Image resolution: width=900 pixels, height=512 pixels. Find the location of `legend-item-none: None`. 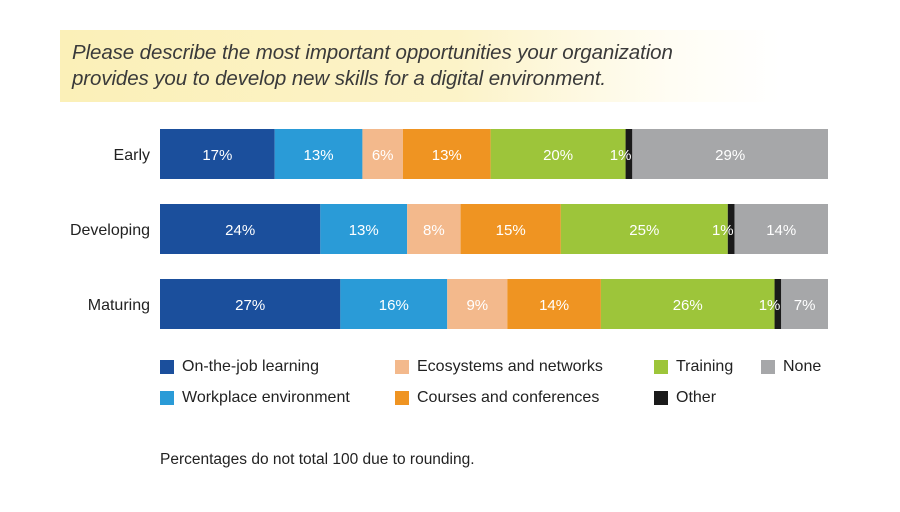

legend-item-none: None is located at coordinates (791, 367).